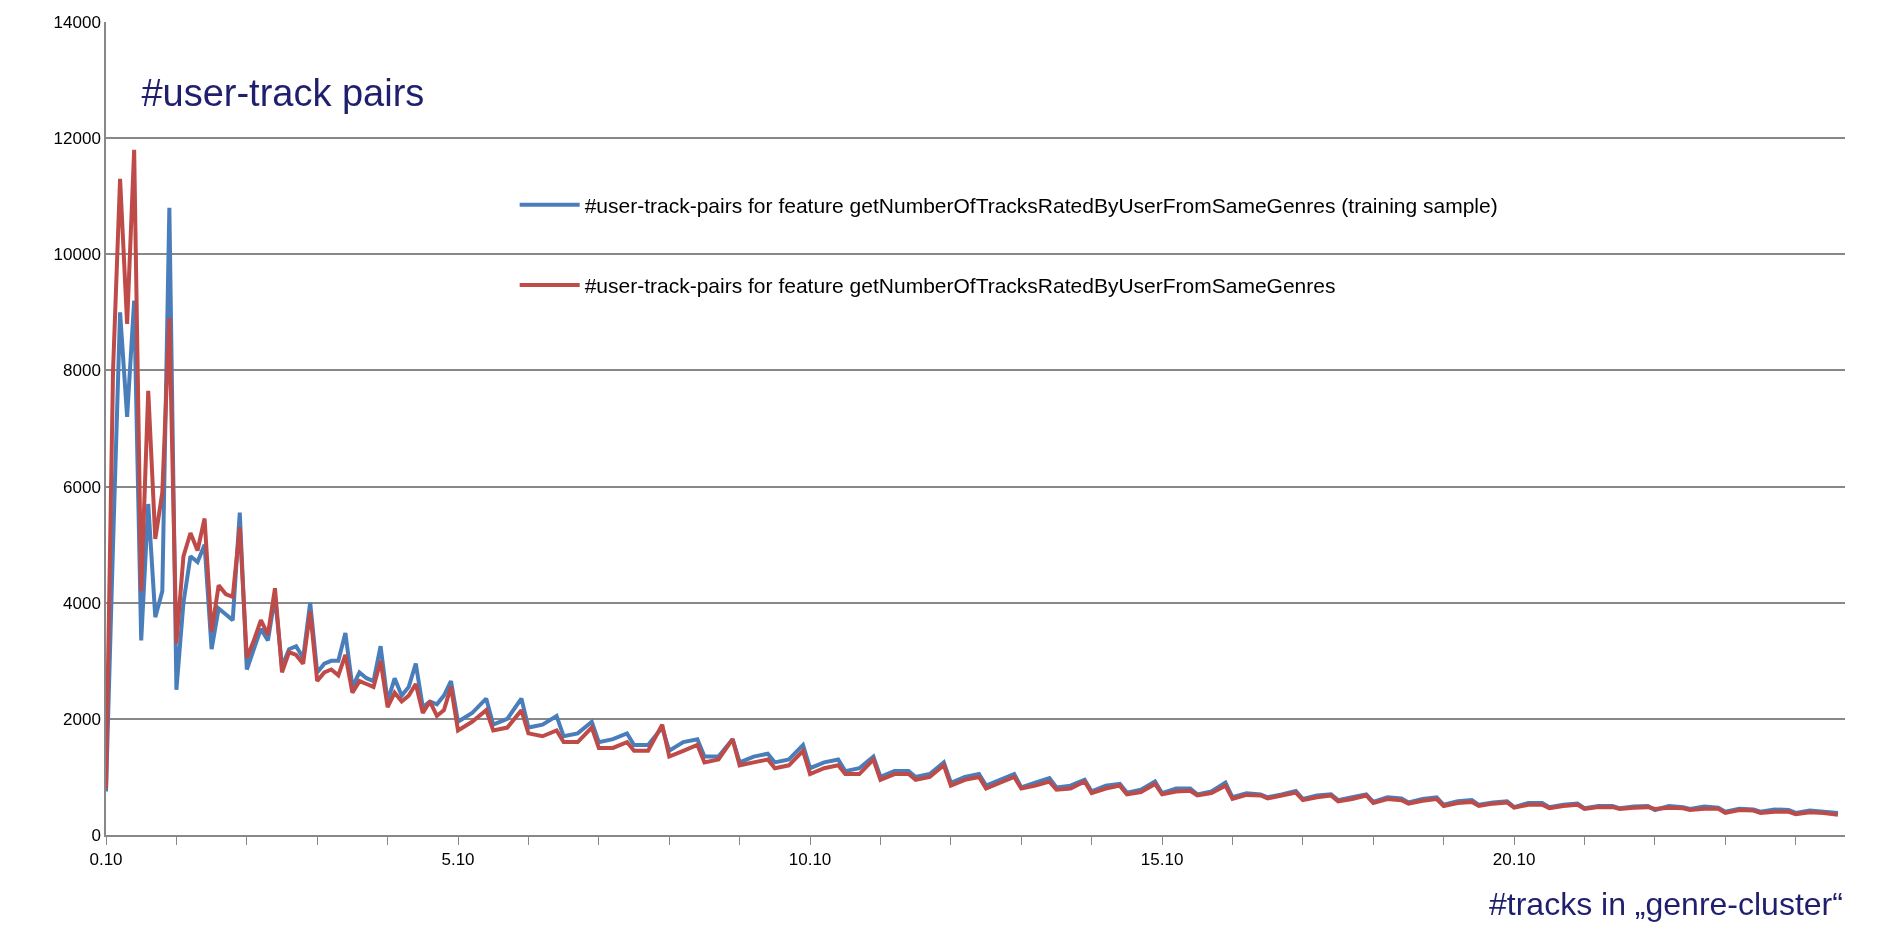  I want to click on y-tick-label: 2000, so click(82, 719).